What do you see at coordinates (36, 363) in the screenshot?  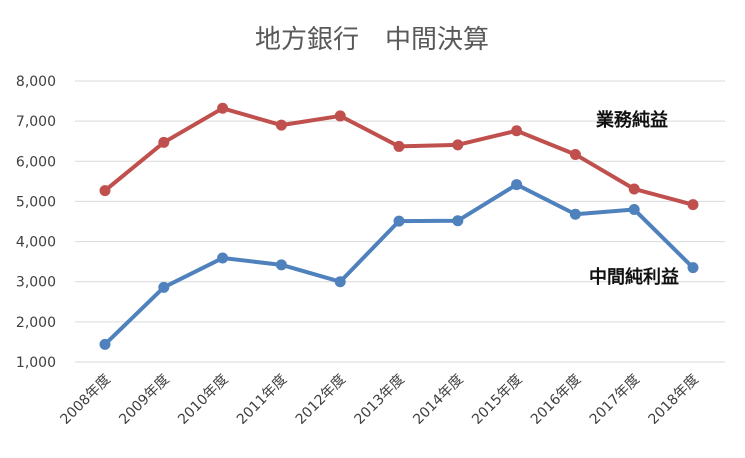 I see `y-tick-label: 1,000` at bounding box center [36, 363].